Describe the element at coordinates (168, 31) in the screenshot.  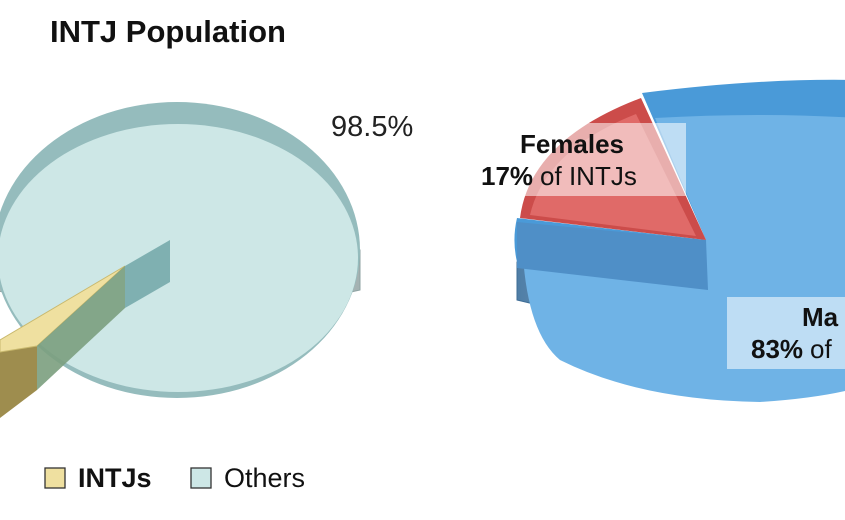
I see `chart-title: INTJ Population` at that location.